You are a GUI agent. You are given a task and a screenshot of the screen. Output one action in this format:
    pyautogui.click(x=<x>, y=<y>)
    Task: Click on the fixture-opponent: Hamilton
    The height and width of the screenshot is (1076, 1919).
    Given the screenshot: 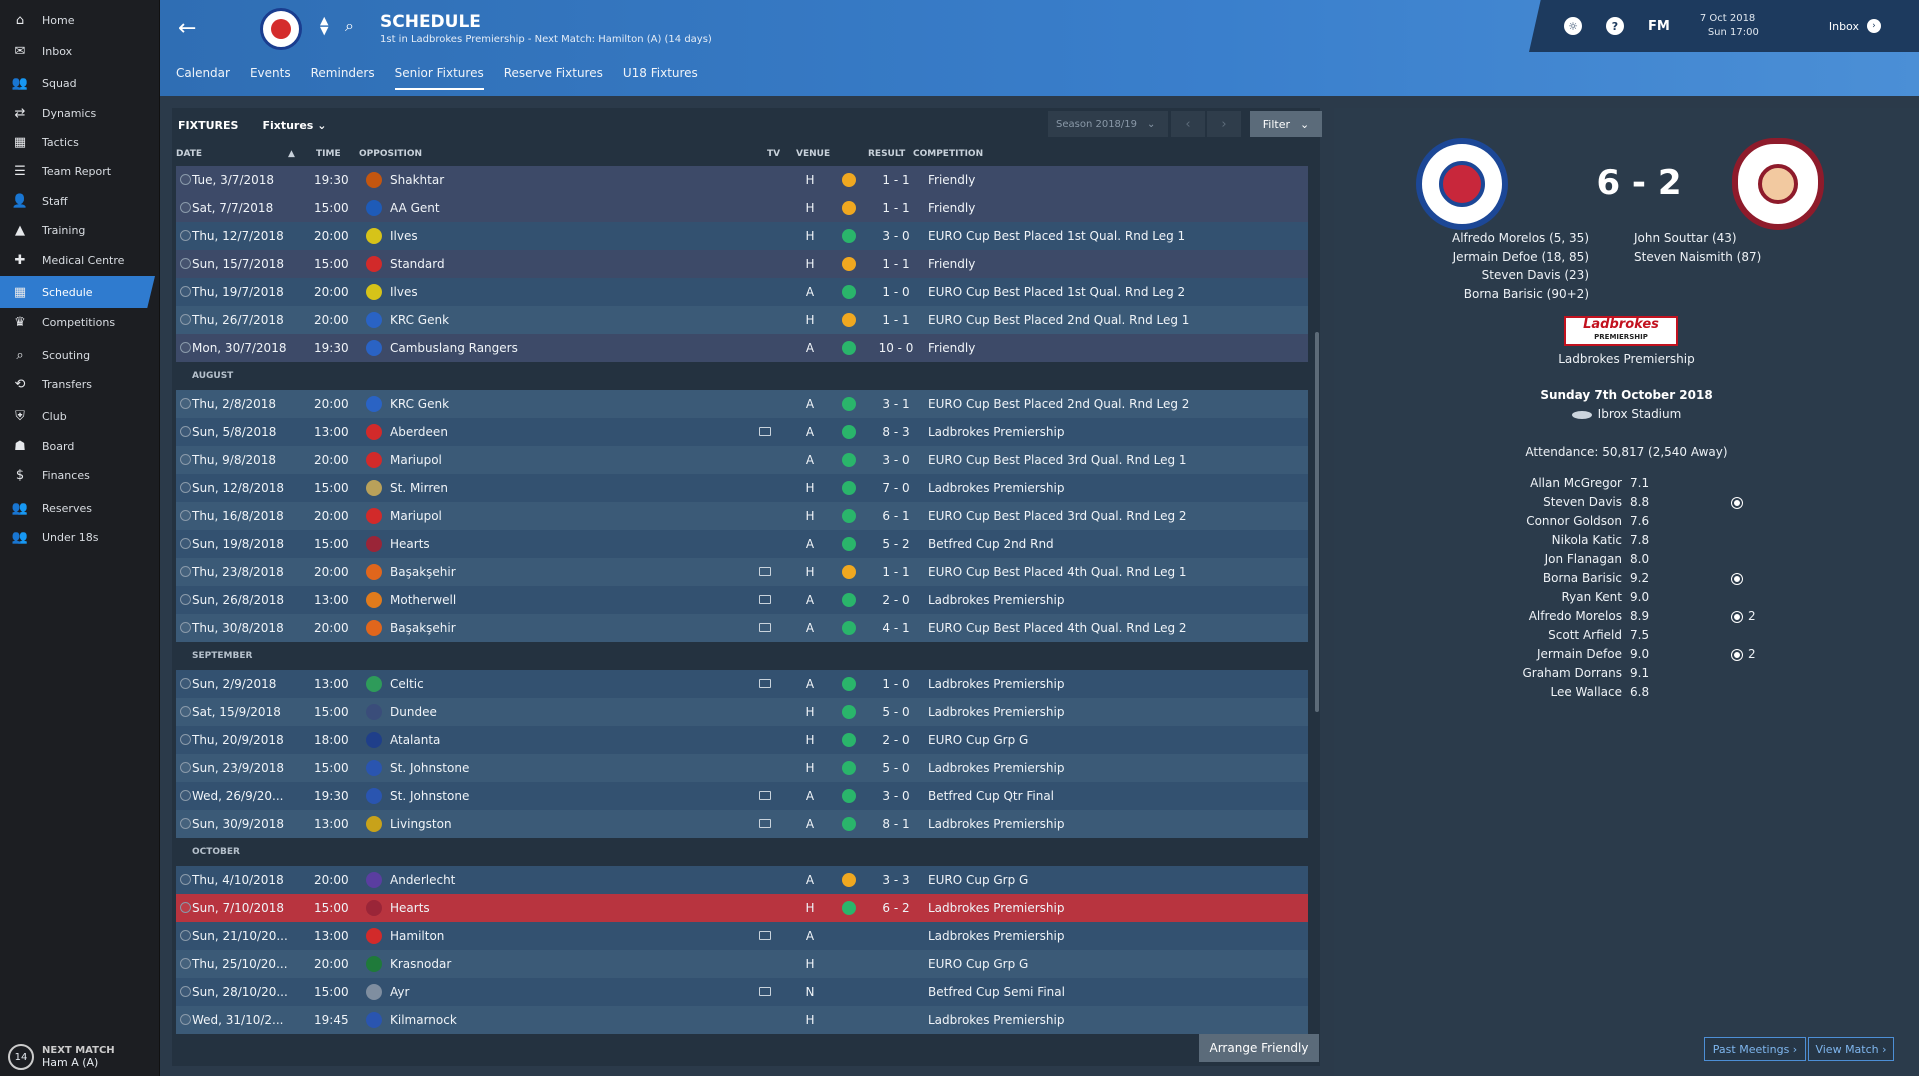 What is the action you would take?
    pyautogui.click(x=417, y=936)
    